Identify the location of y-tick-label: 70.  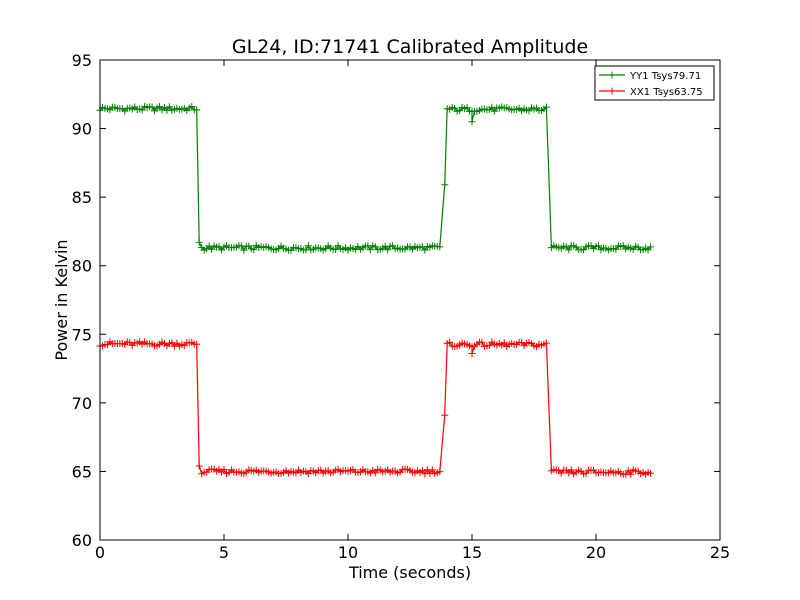
(82, 403).